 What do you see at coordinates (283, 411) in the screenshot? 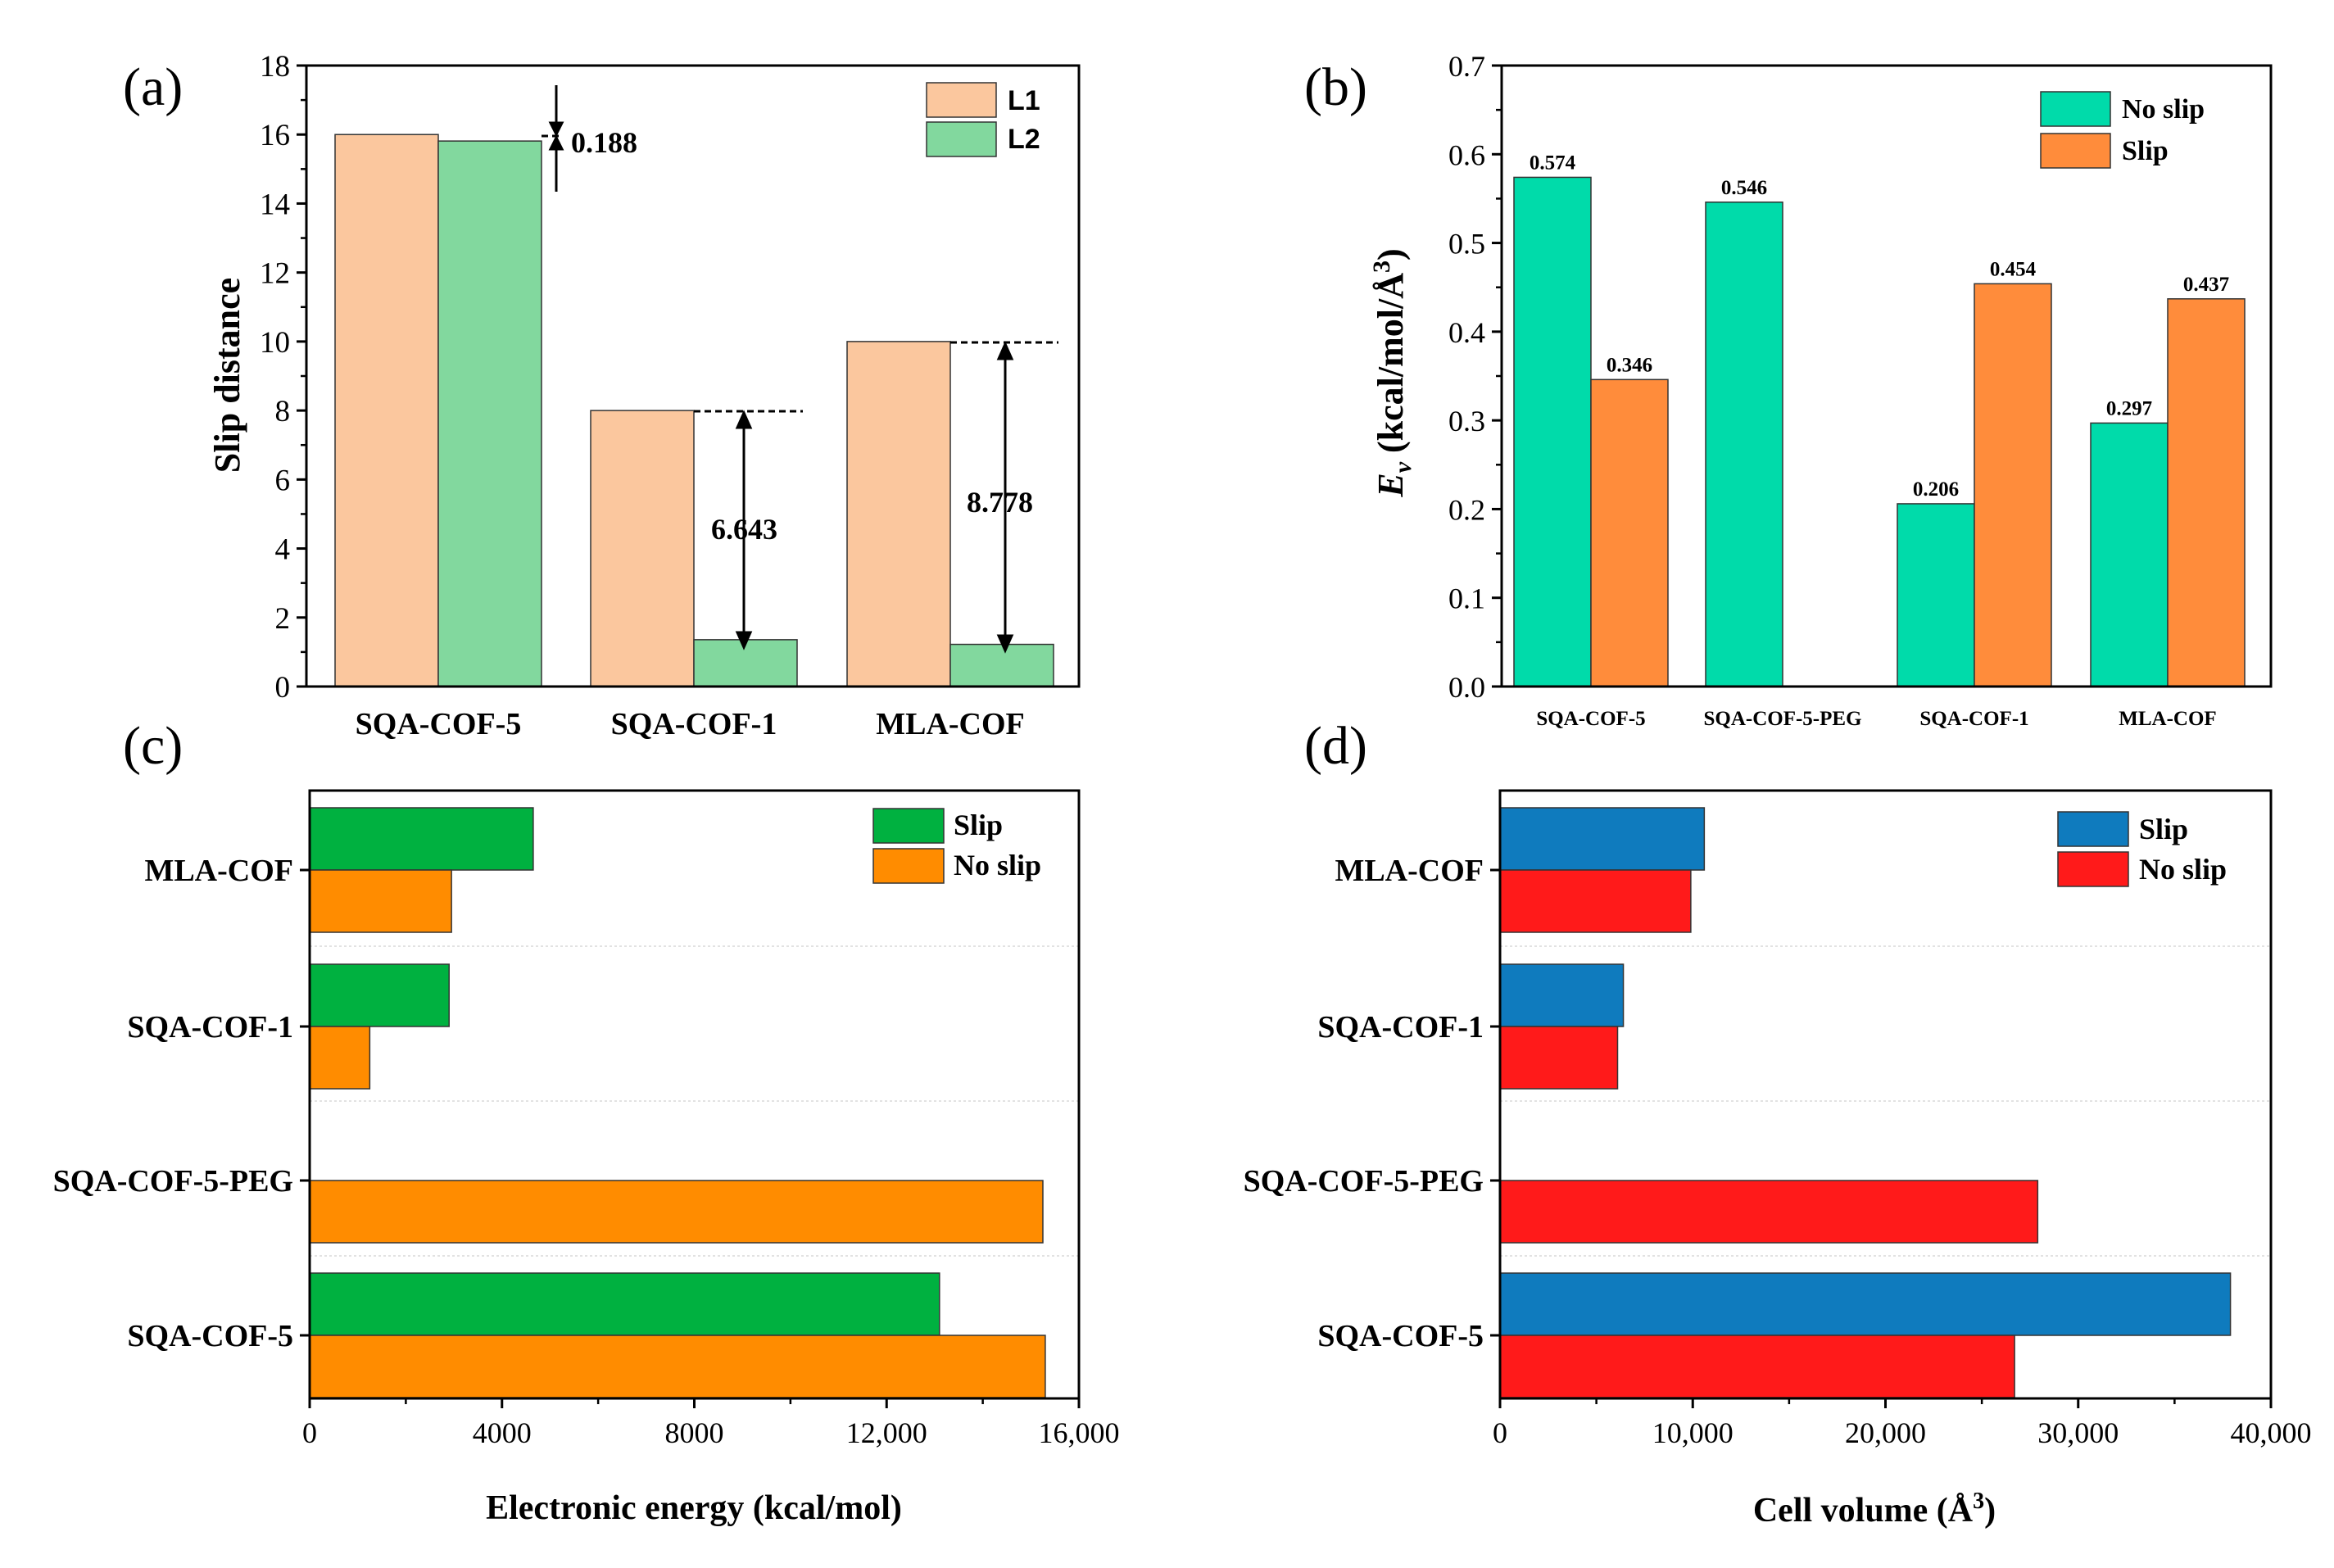
I see `y-tick-label: 8` at bounding box center [283, 411].